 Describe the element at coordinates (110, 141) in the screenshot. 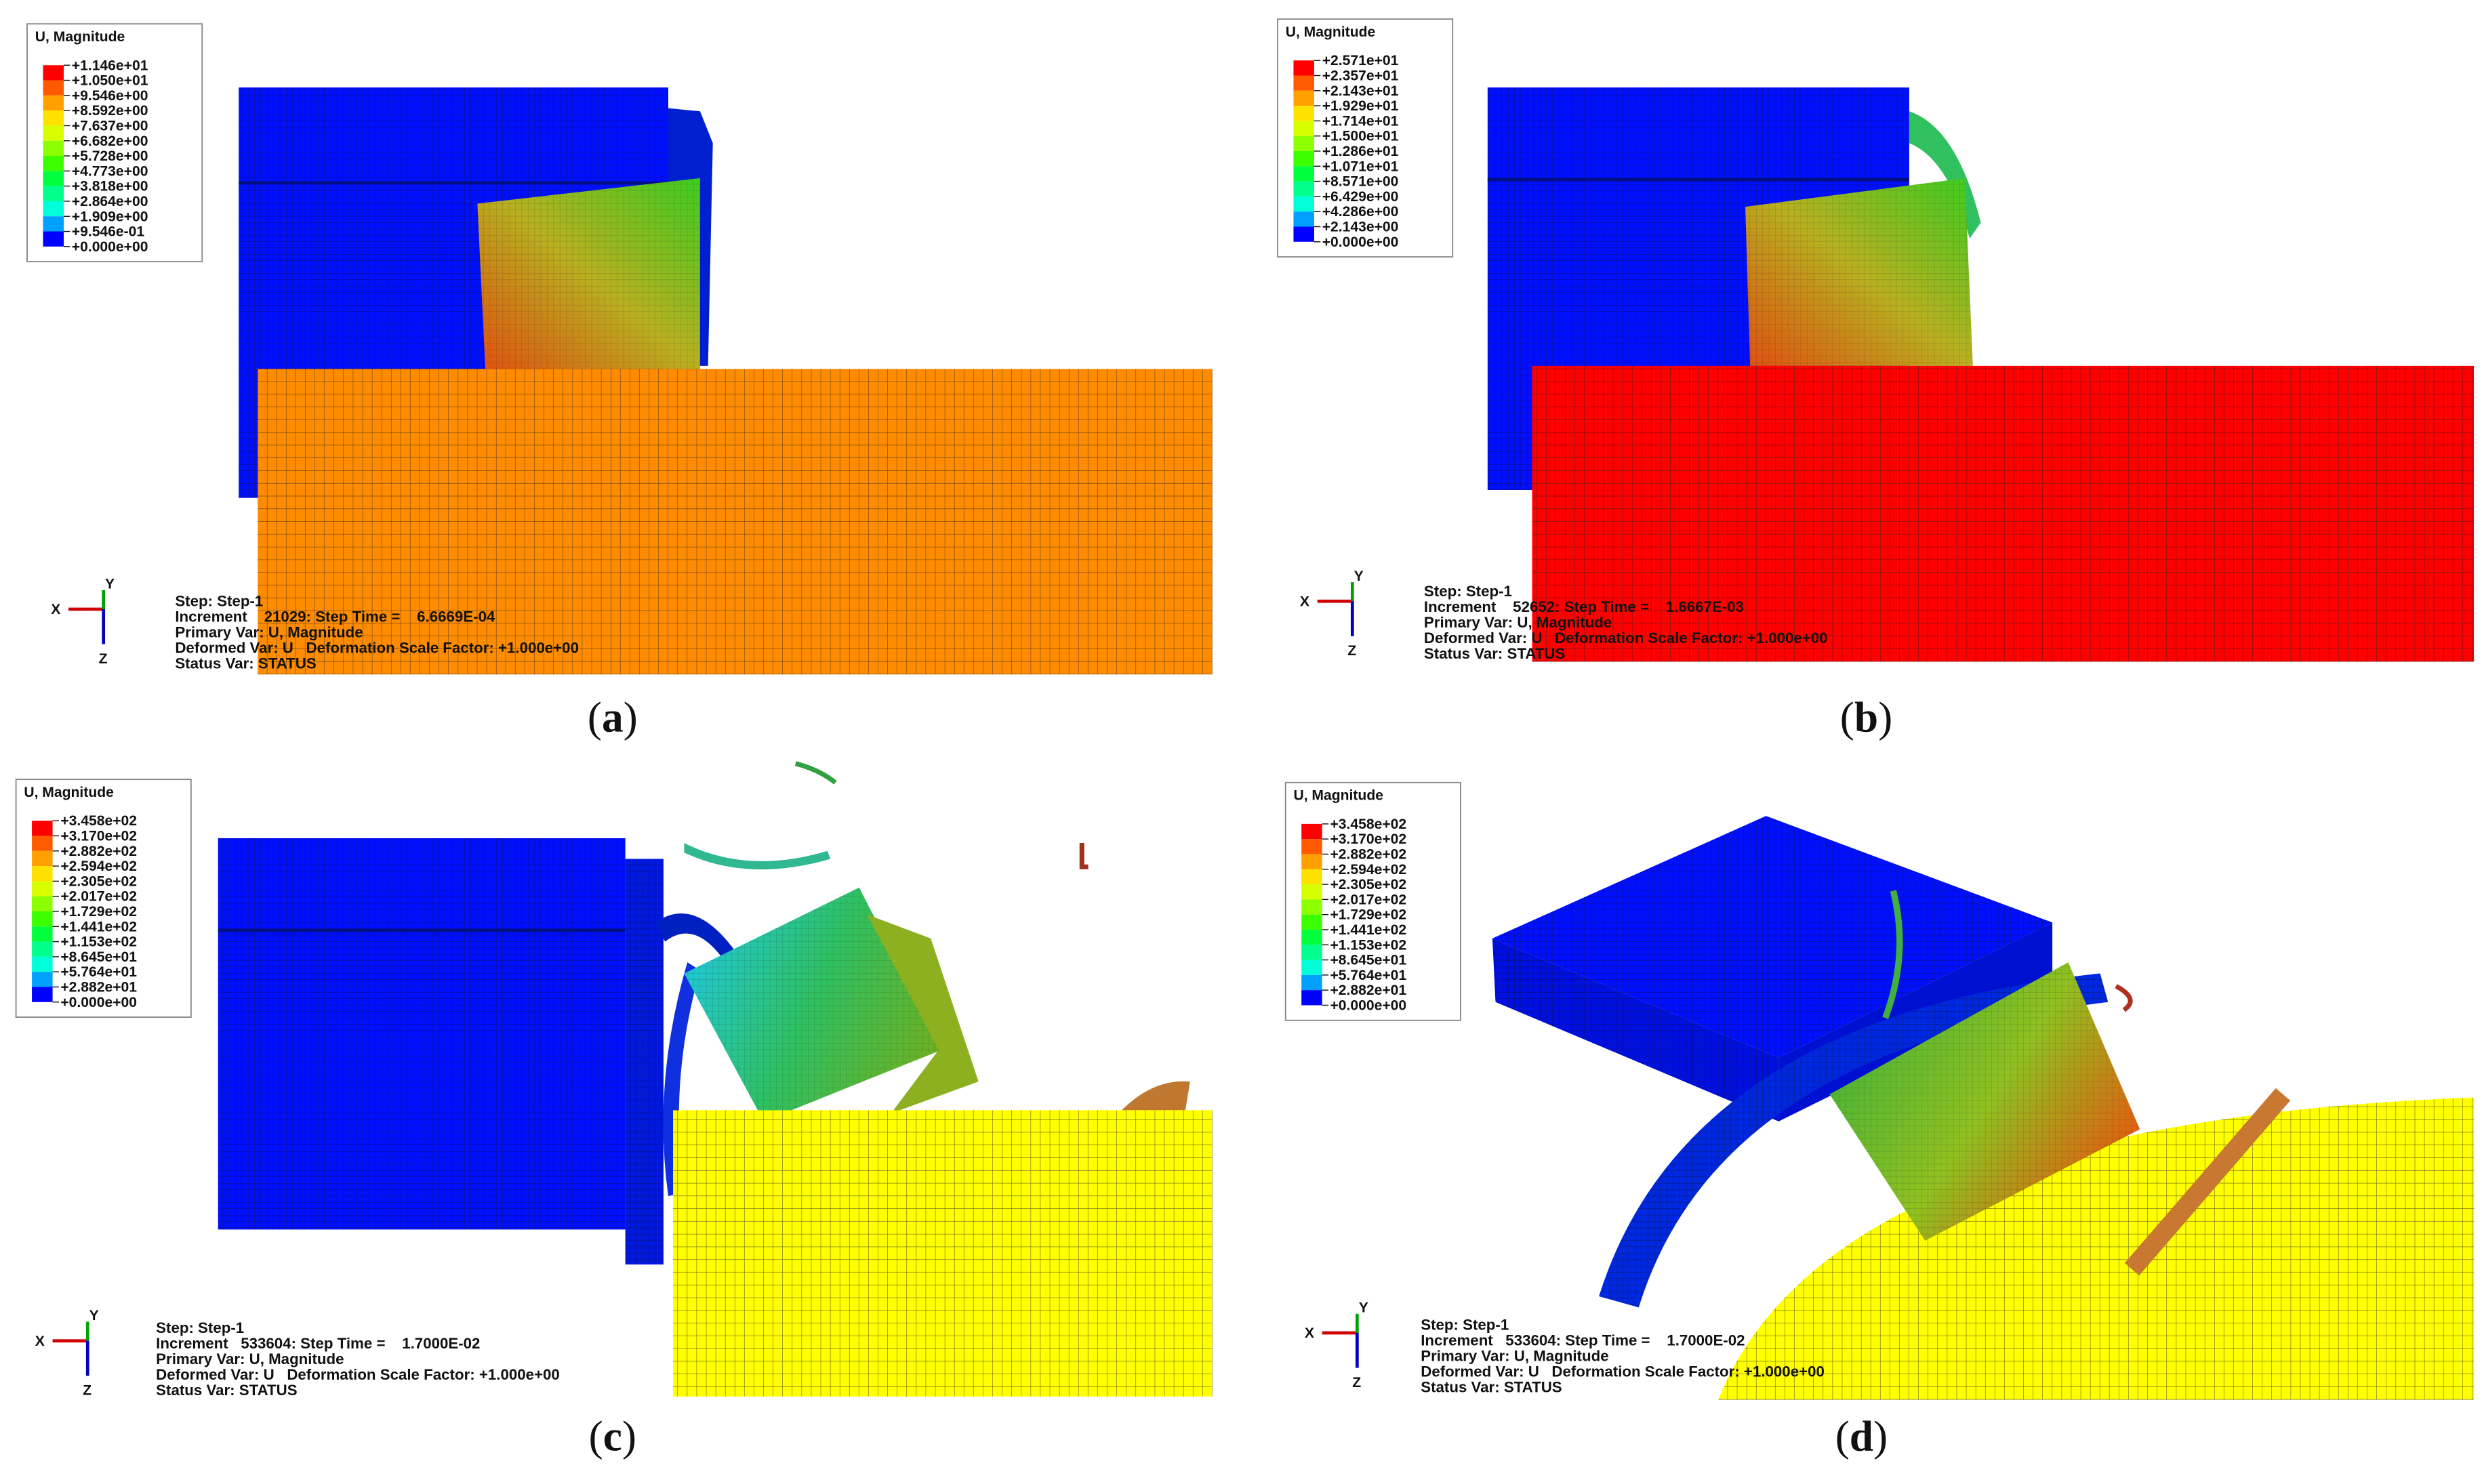

I see `legend-value: +6.682e+00` at that location.